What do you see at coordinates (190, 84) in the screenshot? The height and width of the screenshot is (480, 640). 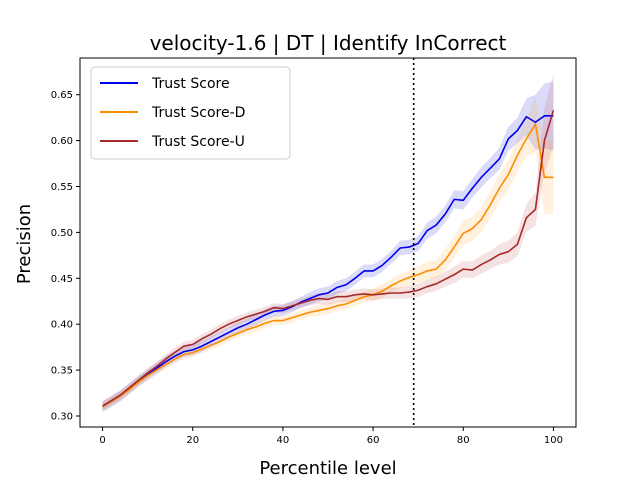 I see `legend-label-0: Trust Score` at bounding box center [190, 84].